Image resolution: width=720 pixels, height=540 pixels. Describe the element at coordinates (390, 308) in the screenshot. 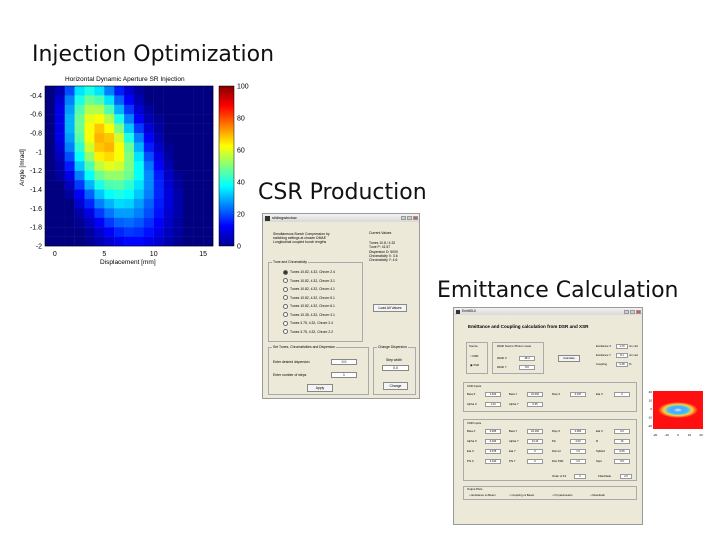

I see `load-all-values-button: Load All Values` at that location.